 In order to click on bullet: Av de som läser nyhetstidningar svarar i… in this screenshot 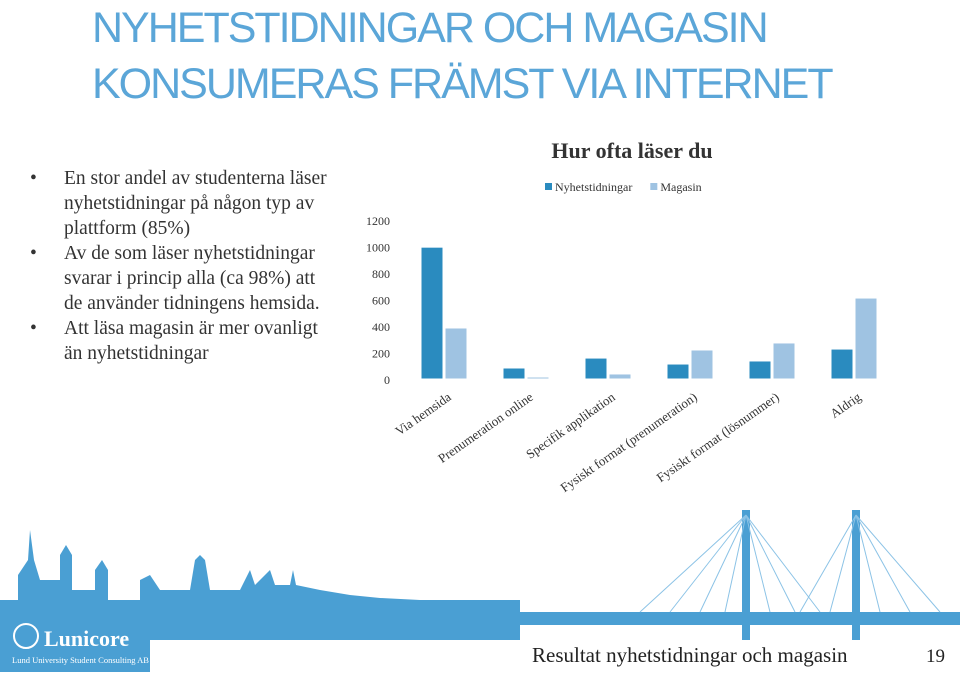, I will do `click(180, 278)`.